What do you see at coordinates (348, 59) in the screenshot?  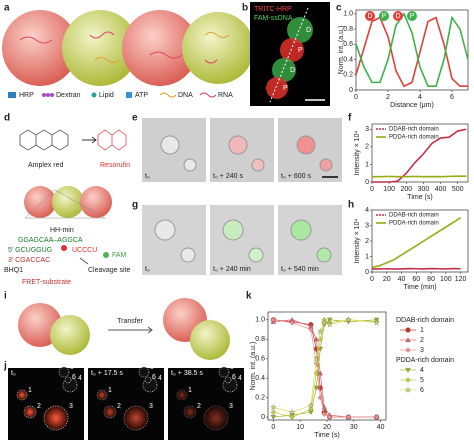 I see `y-tick-label: 0.4` at bounding box center [348, 59].